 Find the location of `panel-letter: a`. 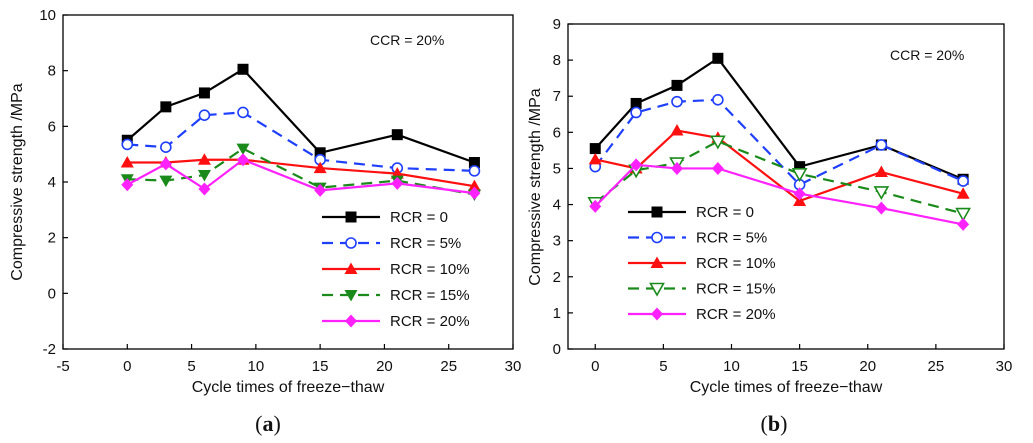

panel-letter: a is located at coordinates (268, 423).